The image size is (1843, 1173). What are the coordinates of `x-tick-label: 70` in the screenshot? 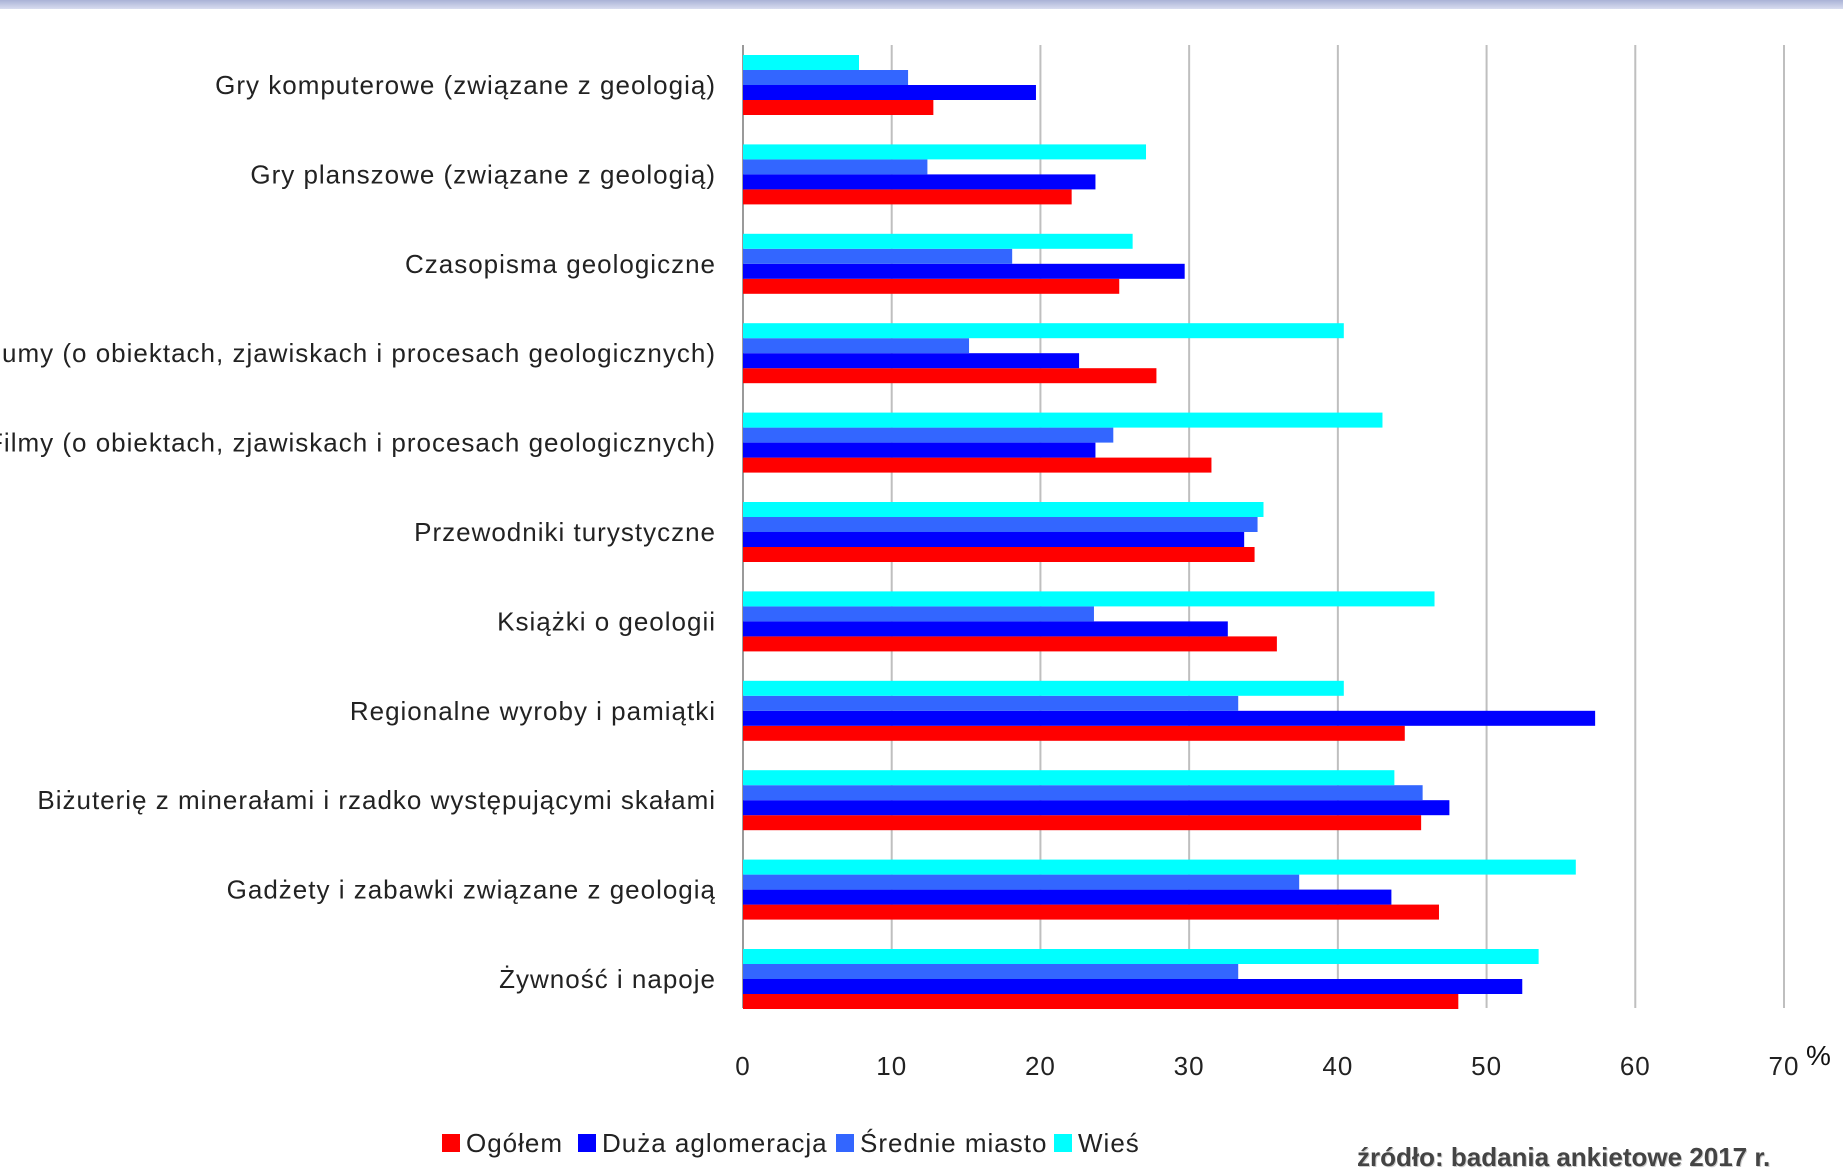 It's located at (1784, 1066).